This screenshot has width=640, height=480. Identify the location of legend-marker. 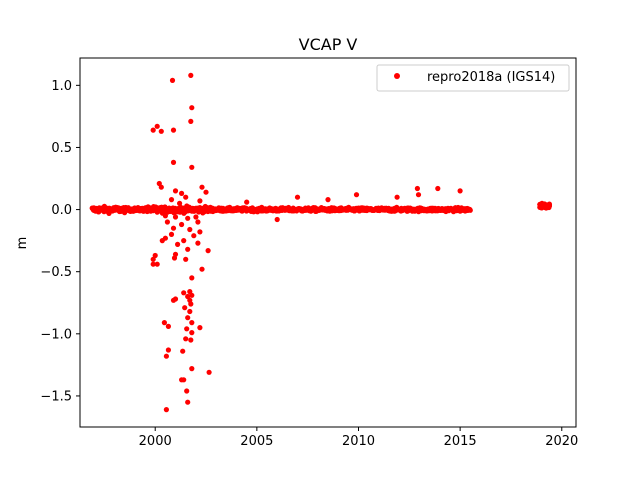
(397, 76).